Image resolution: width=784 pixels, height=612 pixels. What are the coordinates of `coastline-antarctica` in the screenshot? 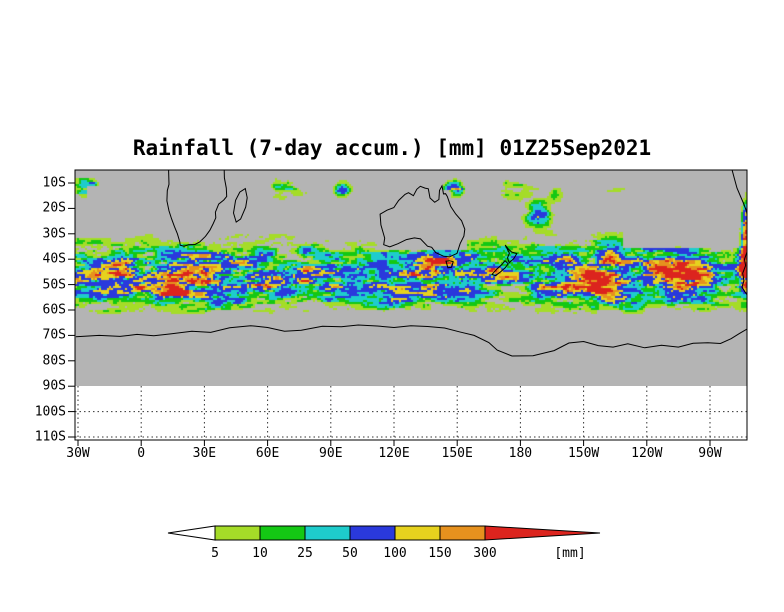 It's located at (411, 340).